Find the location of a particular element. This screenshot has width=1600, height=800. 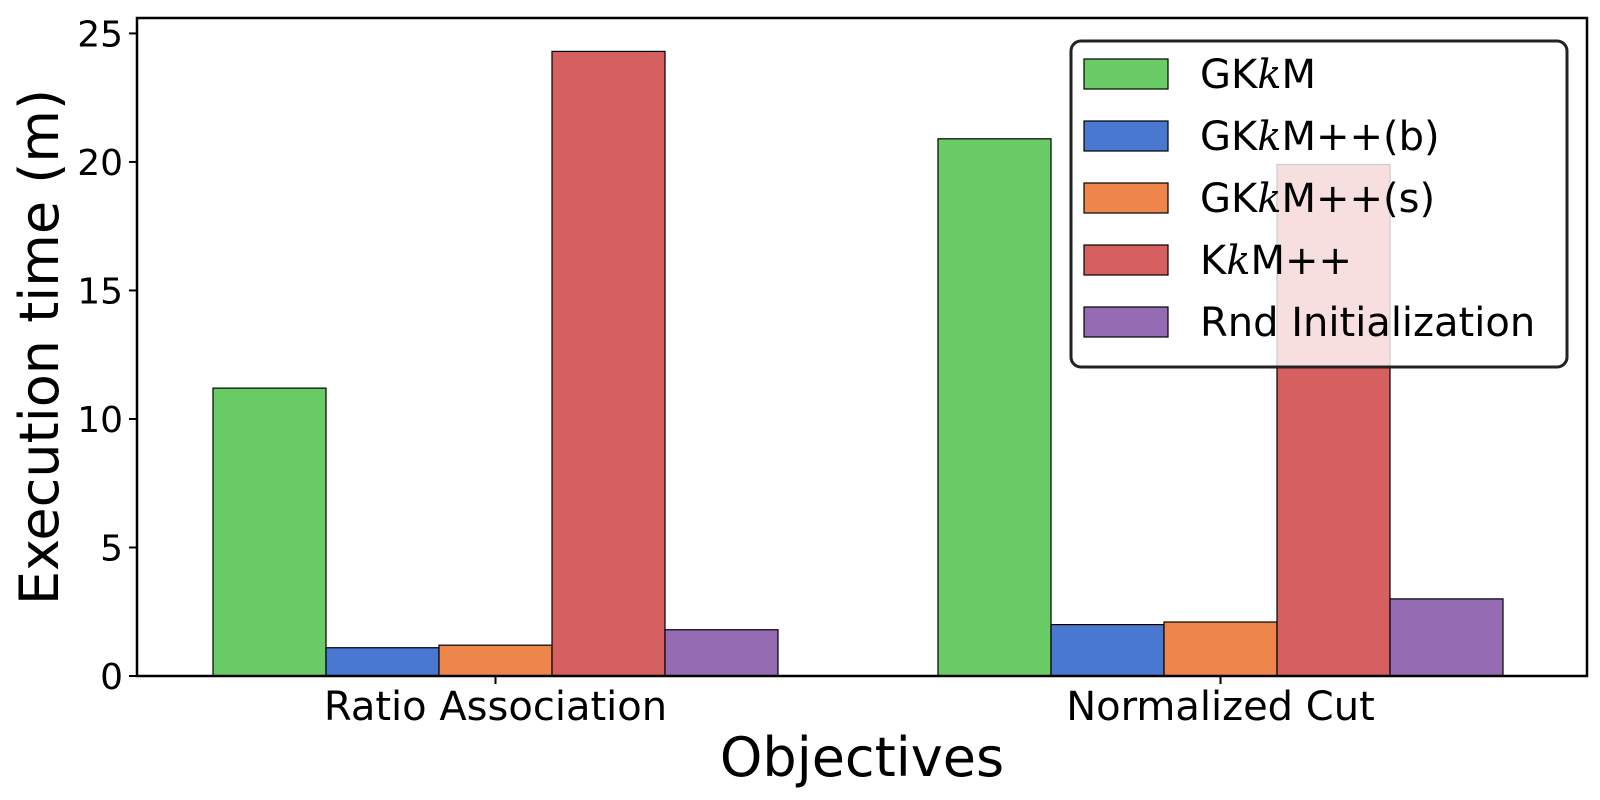

bar-rnd-initialization-normalized-cut is located at coordinates (1446, 637).